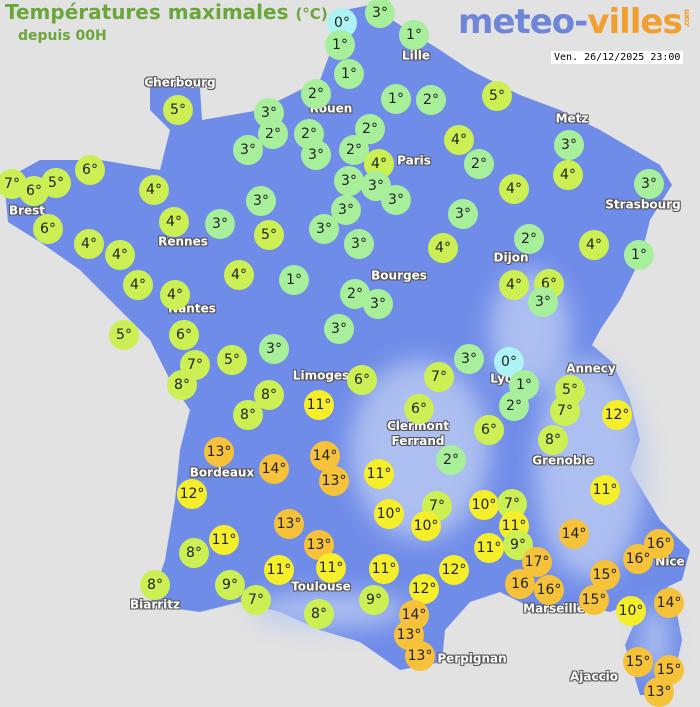 The image size is (700, 707). I want to click on logo-right: villes, so click(634, 22).